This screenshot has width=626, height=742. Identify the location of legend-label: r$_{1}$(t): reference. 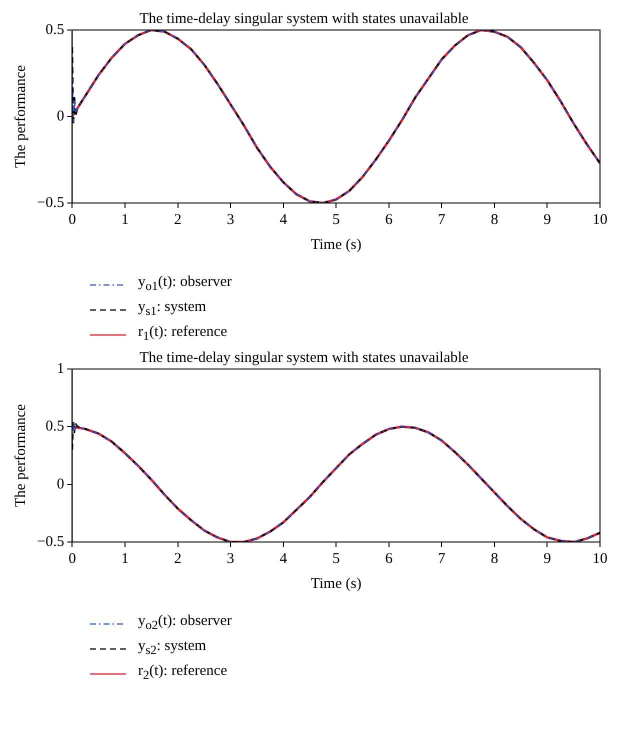
(183, 334).